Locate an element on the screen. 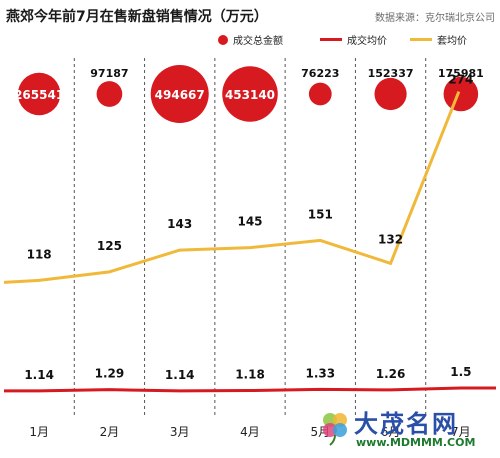 This screenshot has height=458, width=500. amount-label: 175981 is located at coordinates (461, 73).